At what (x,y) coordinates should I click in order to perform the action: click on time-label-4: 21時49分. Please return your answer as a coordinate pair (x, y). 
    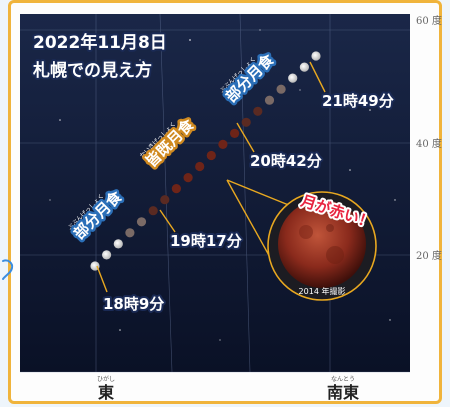
    Looking at the image, I should click on (358, 101).